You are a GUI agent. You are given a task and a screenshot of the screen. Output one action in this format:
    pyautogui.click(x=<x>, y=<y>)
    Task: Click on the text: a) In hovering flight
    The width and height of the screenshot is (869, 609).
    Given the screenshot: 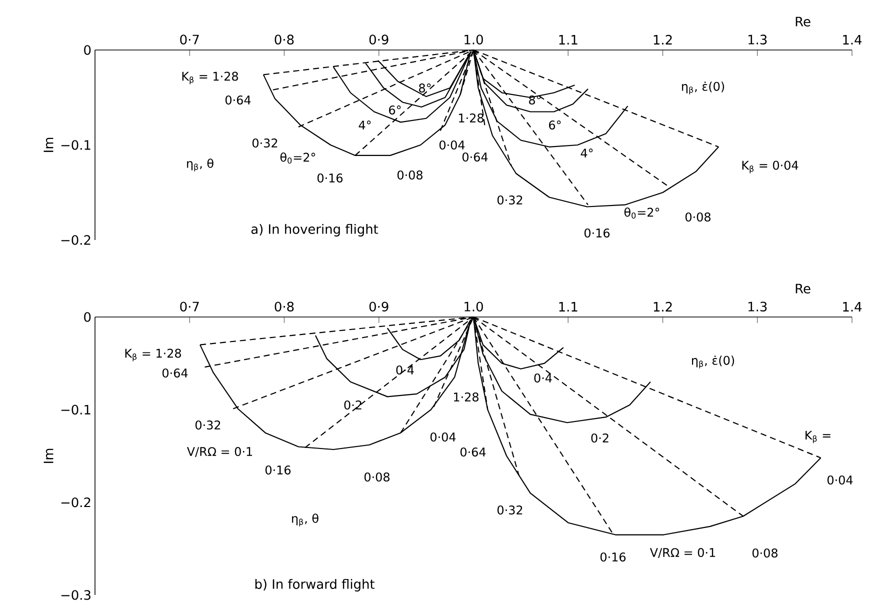 What is the action you would take?
    pyautogui.click(x=314, y=230)
    